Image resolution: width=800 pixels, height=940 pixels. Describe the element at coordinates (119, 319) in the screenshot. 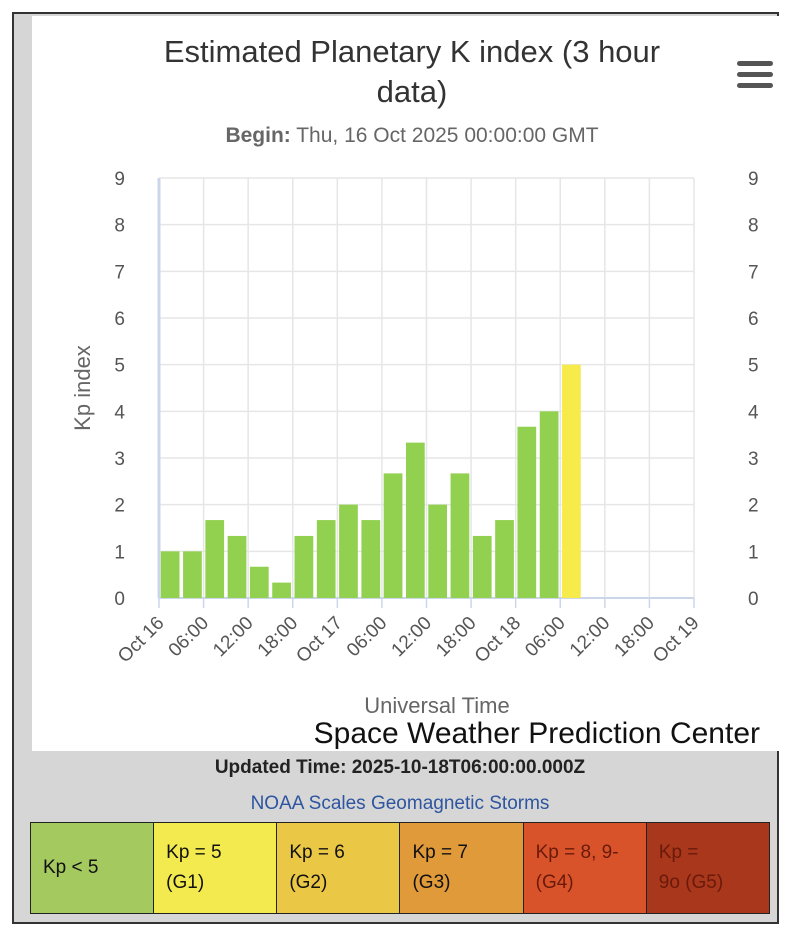

I see `y-tick-label-left: 6` at that location.